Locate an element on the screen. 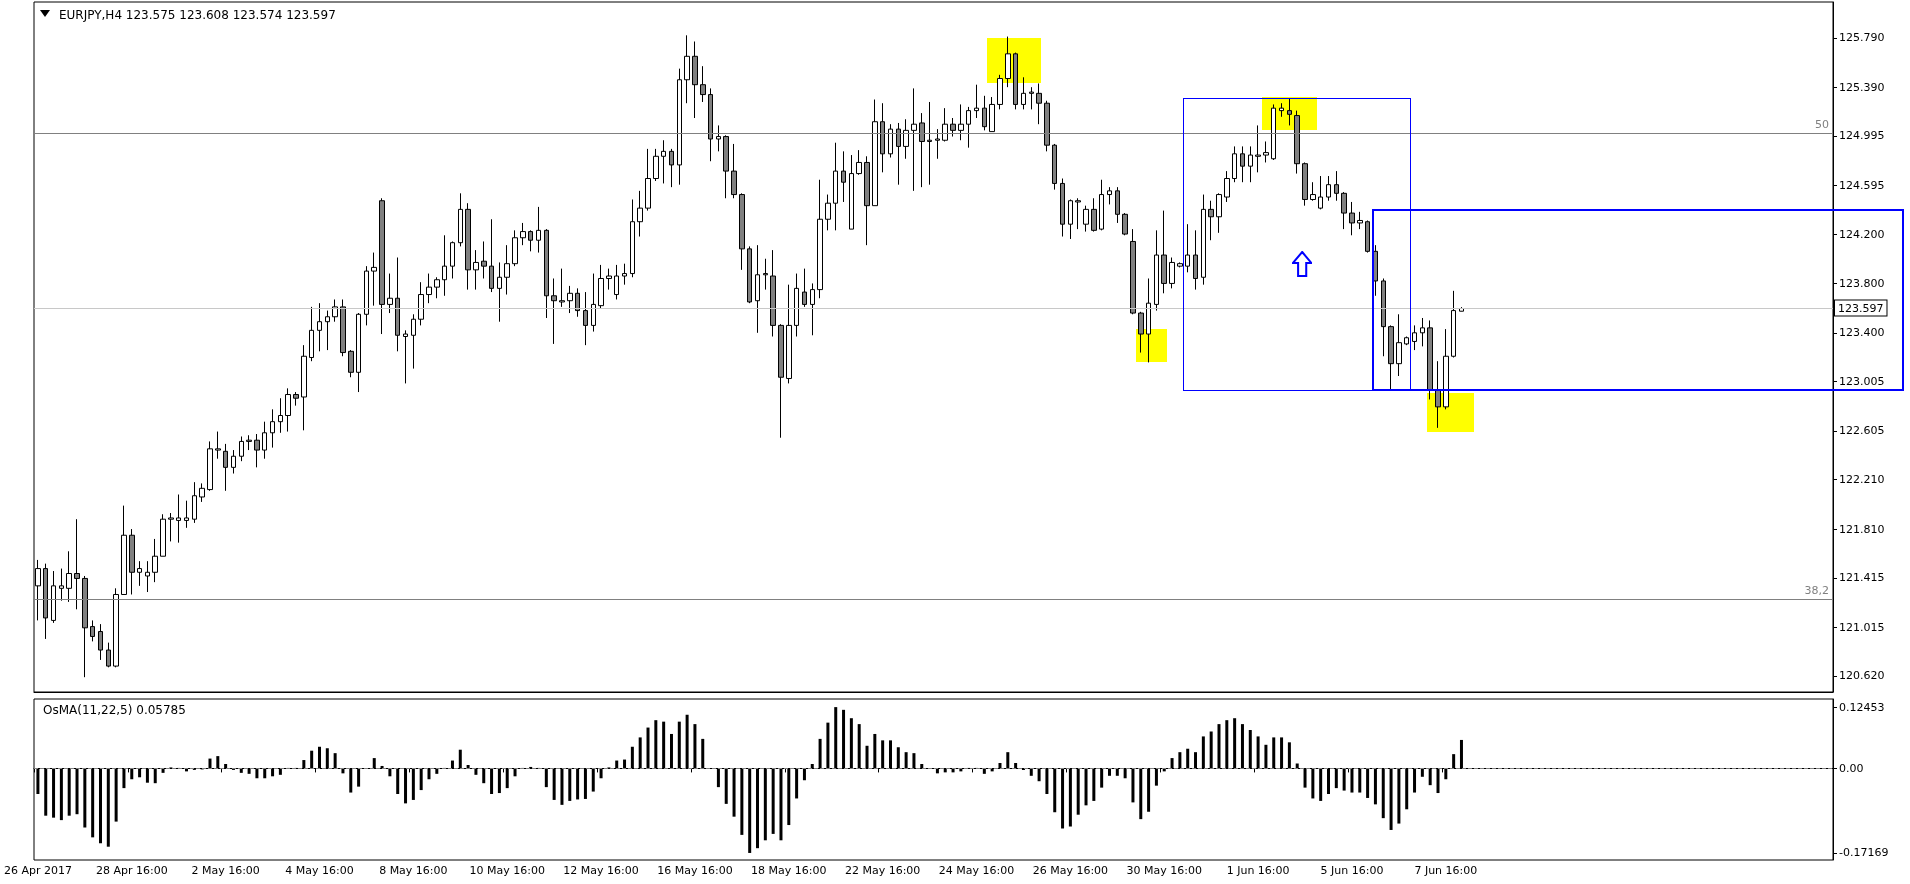 Image resolution: width=1910 pixels, height=884 pixels. x-tick-label: 26 May 16:00 is located at coordinates (1070, 870).